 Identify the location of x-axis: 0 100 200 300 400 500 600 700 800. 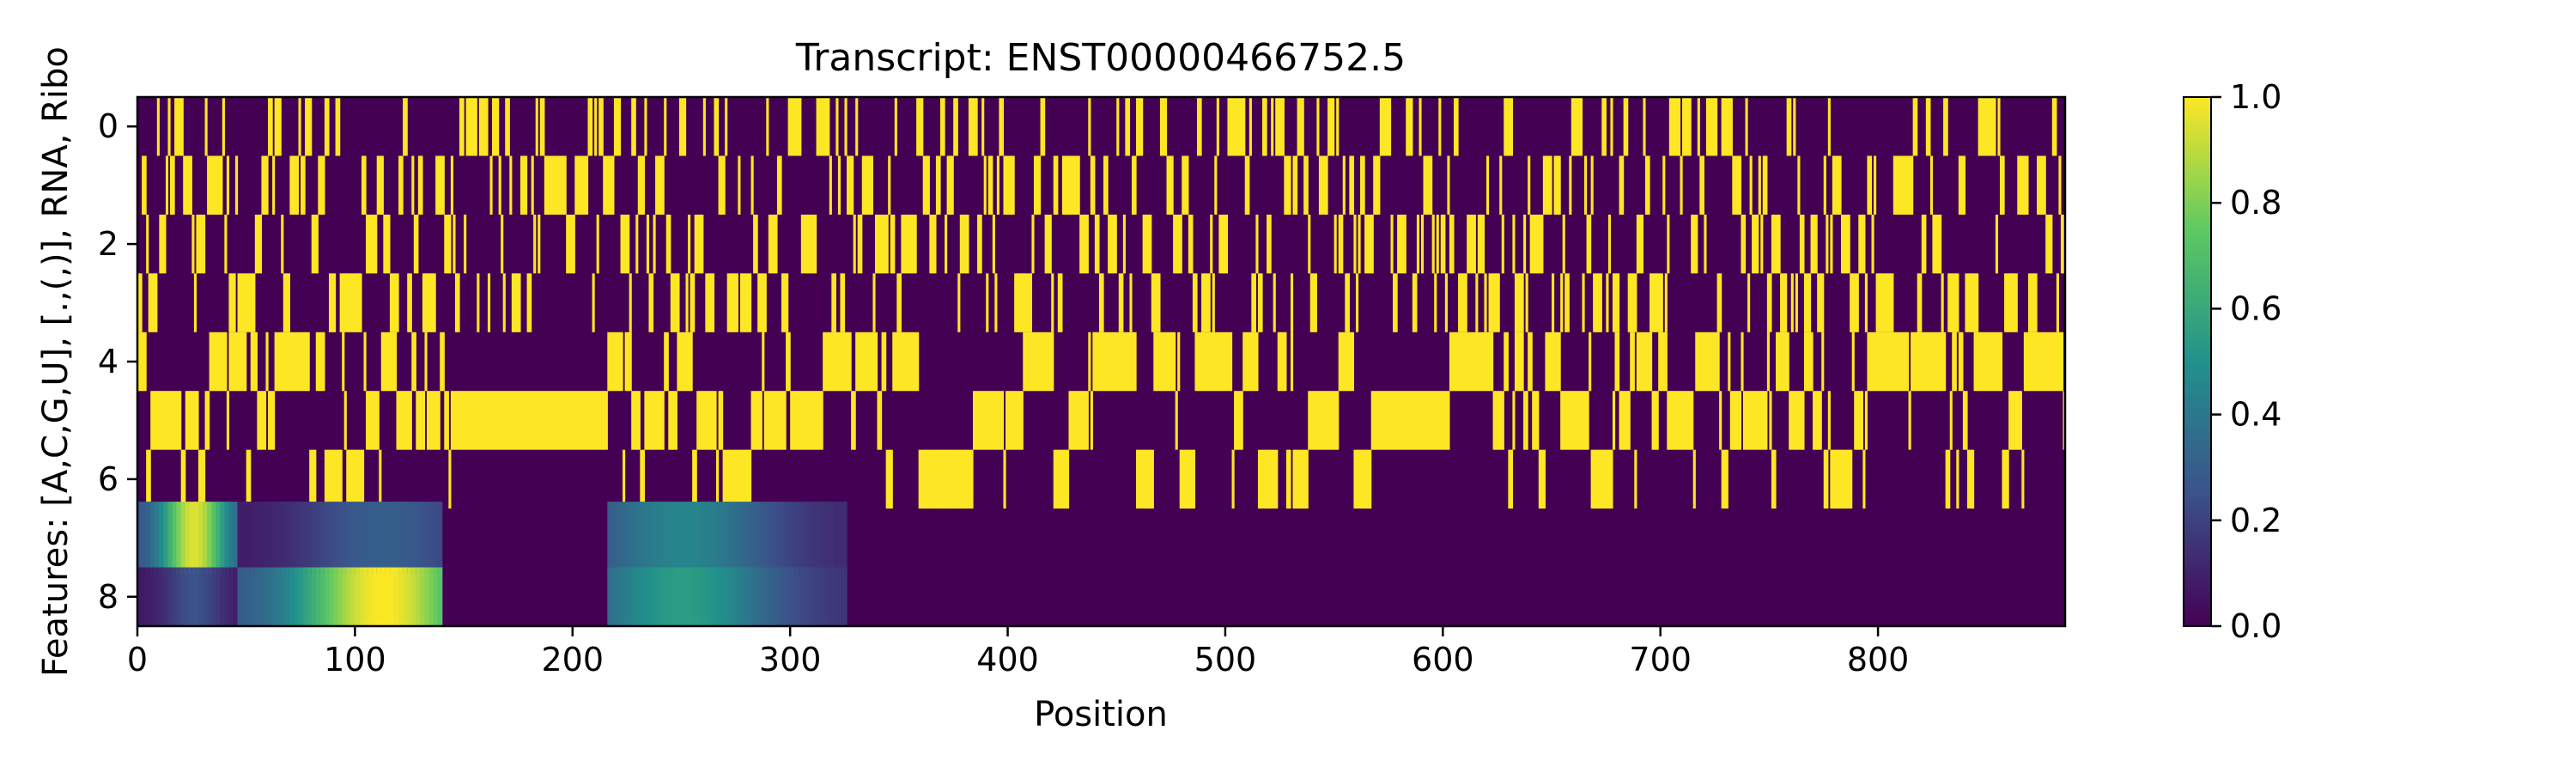
(1018, 652).